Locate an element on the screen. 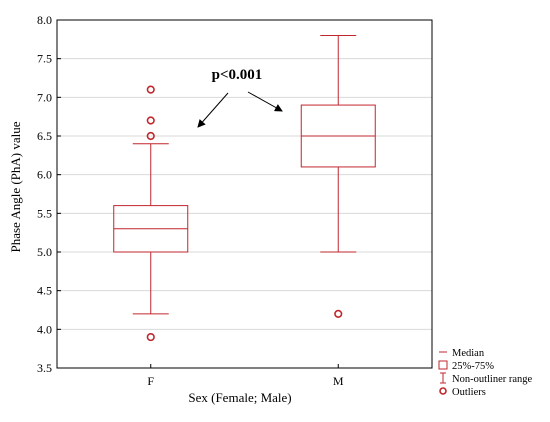  legend: Median 25%-75% Non-outliner range Outliers is located at coordinates (485, 373).